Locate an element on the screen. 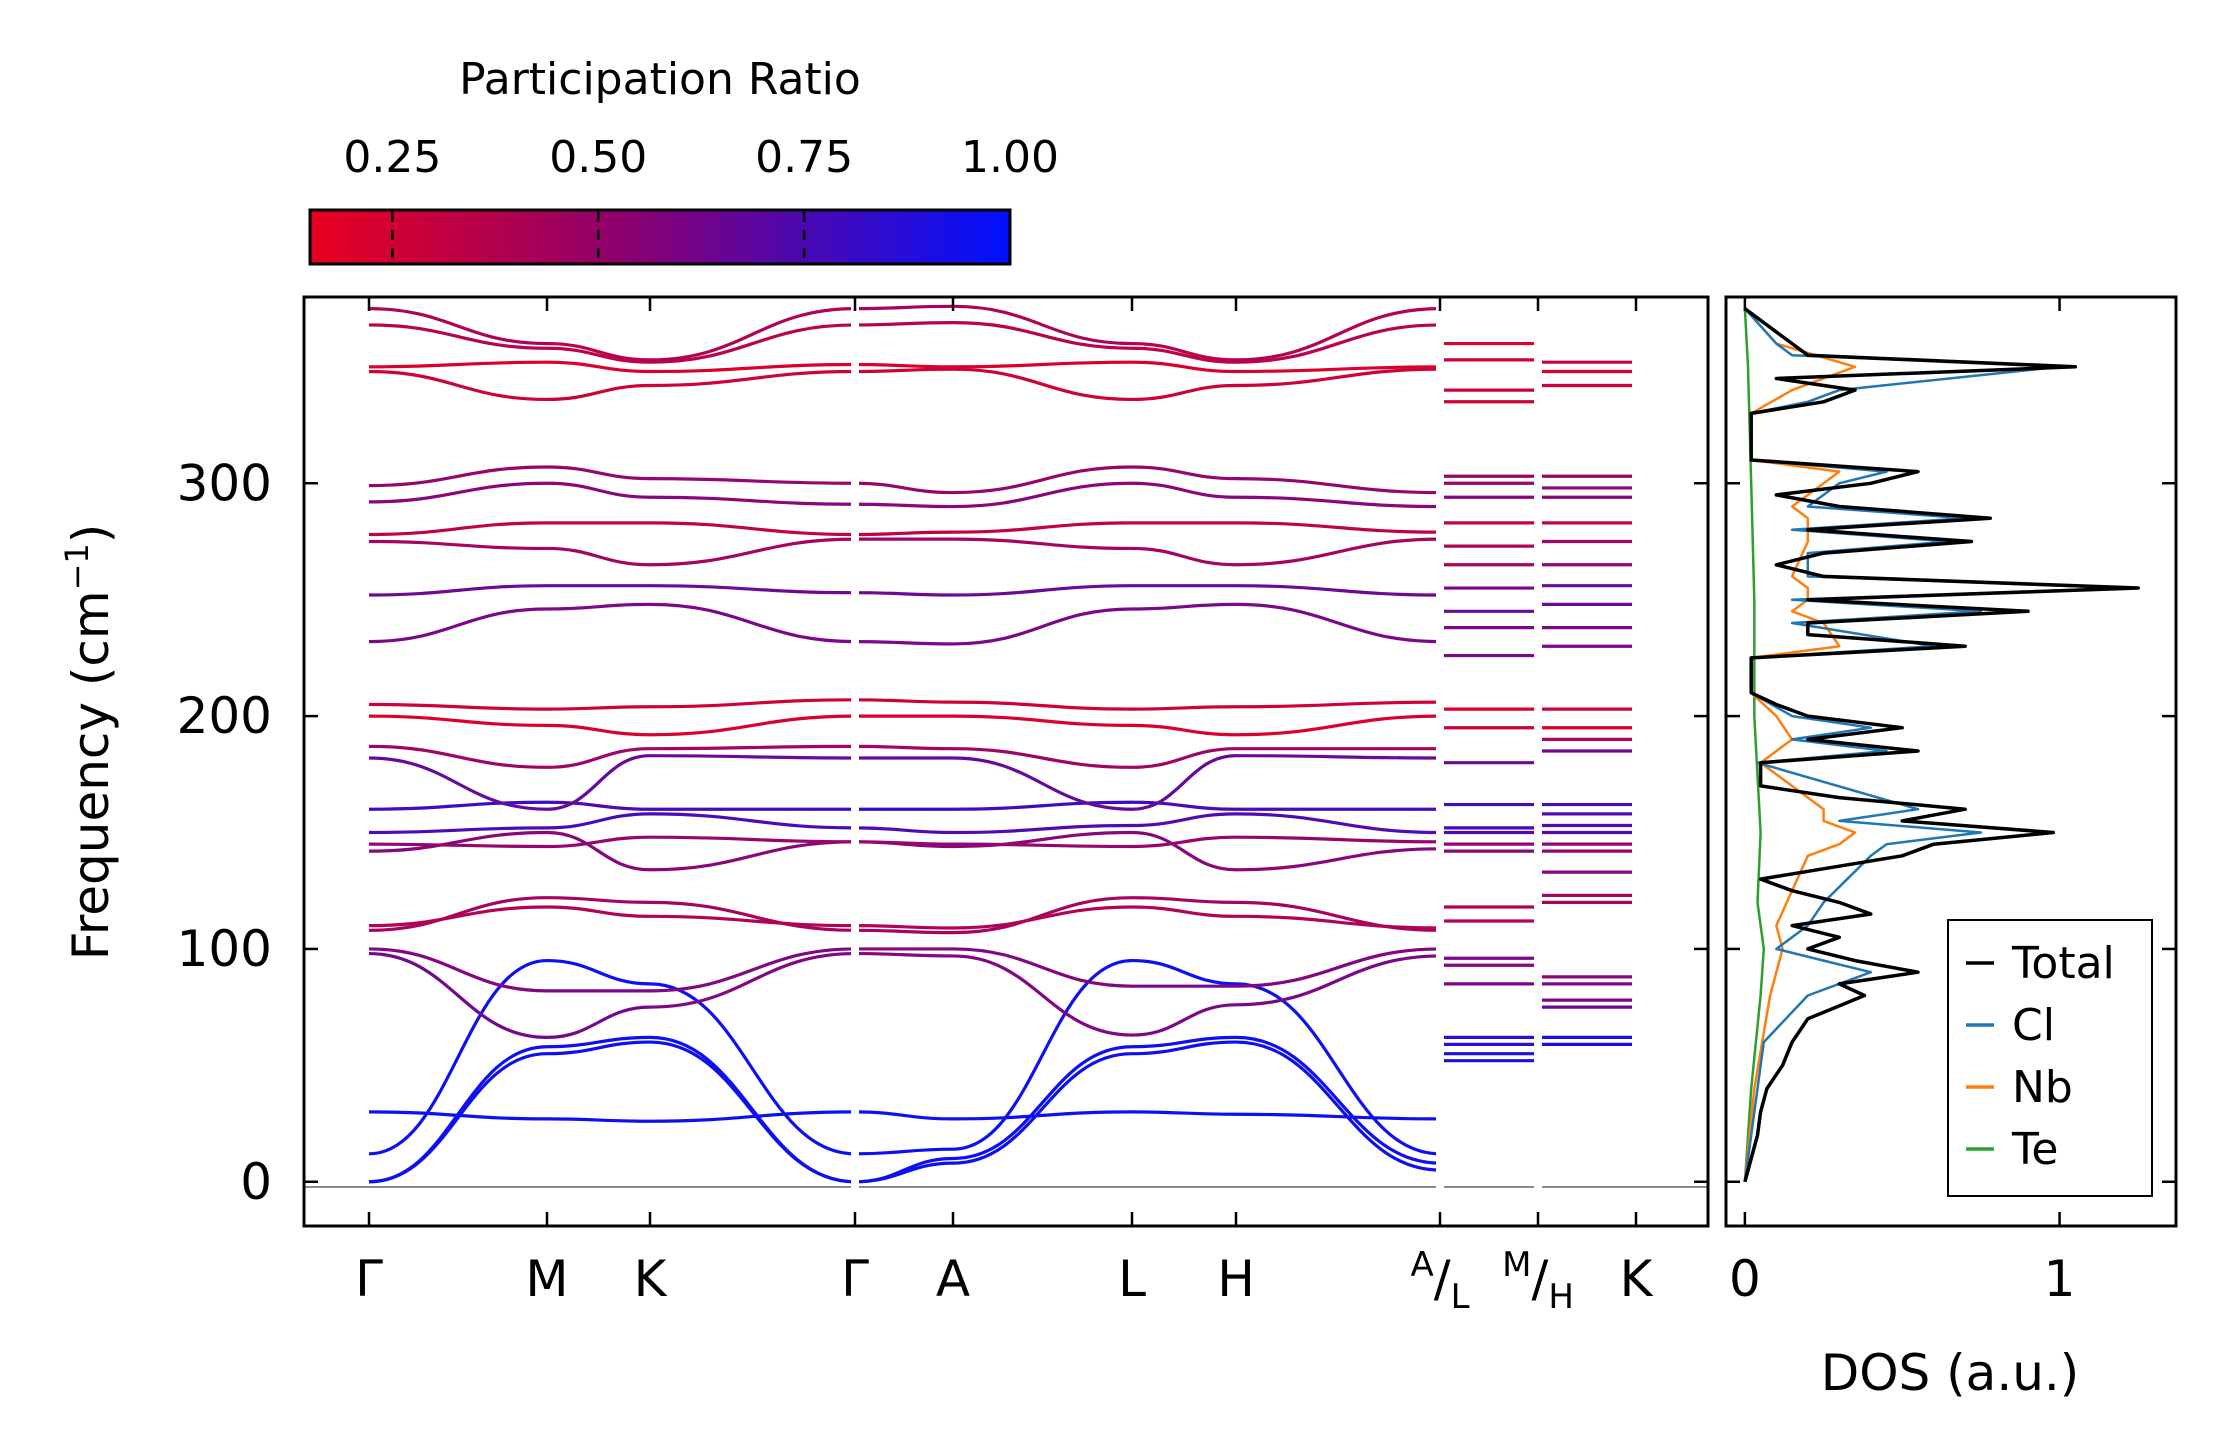  y-axis-label: Frequency (cm−1) is located at coordinates (89, 742).